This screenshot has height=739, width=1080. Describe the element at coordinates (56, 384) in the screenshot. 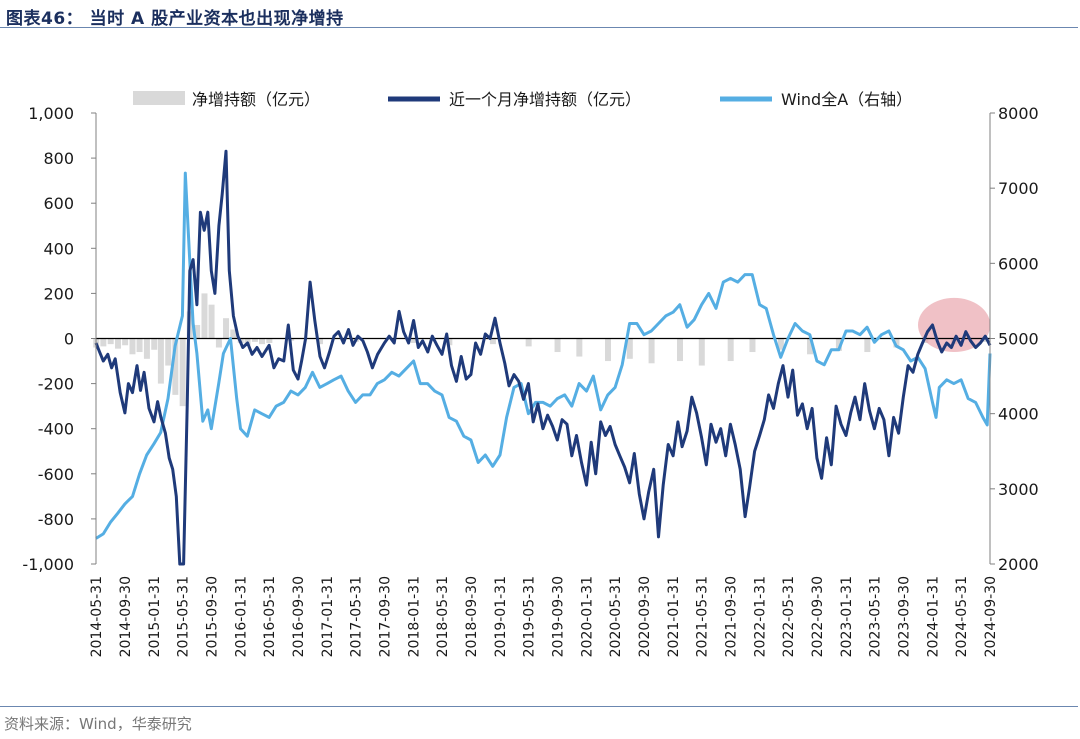

I see `y-left-tick-label: -200` at that location.